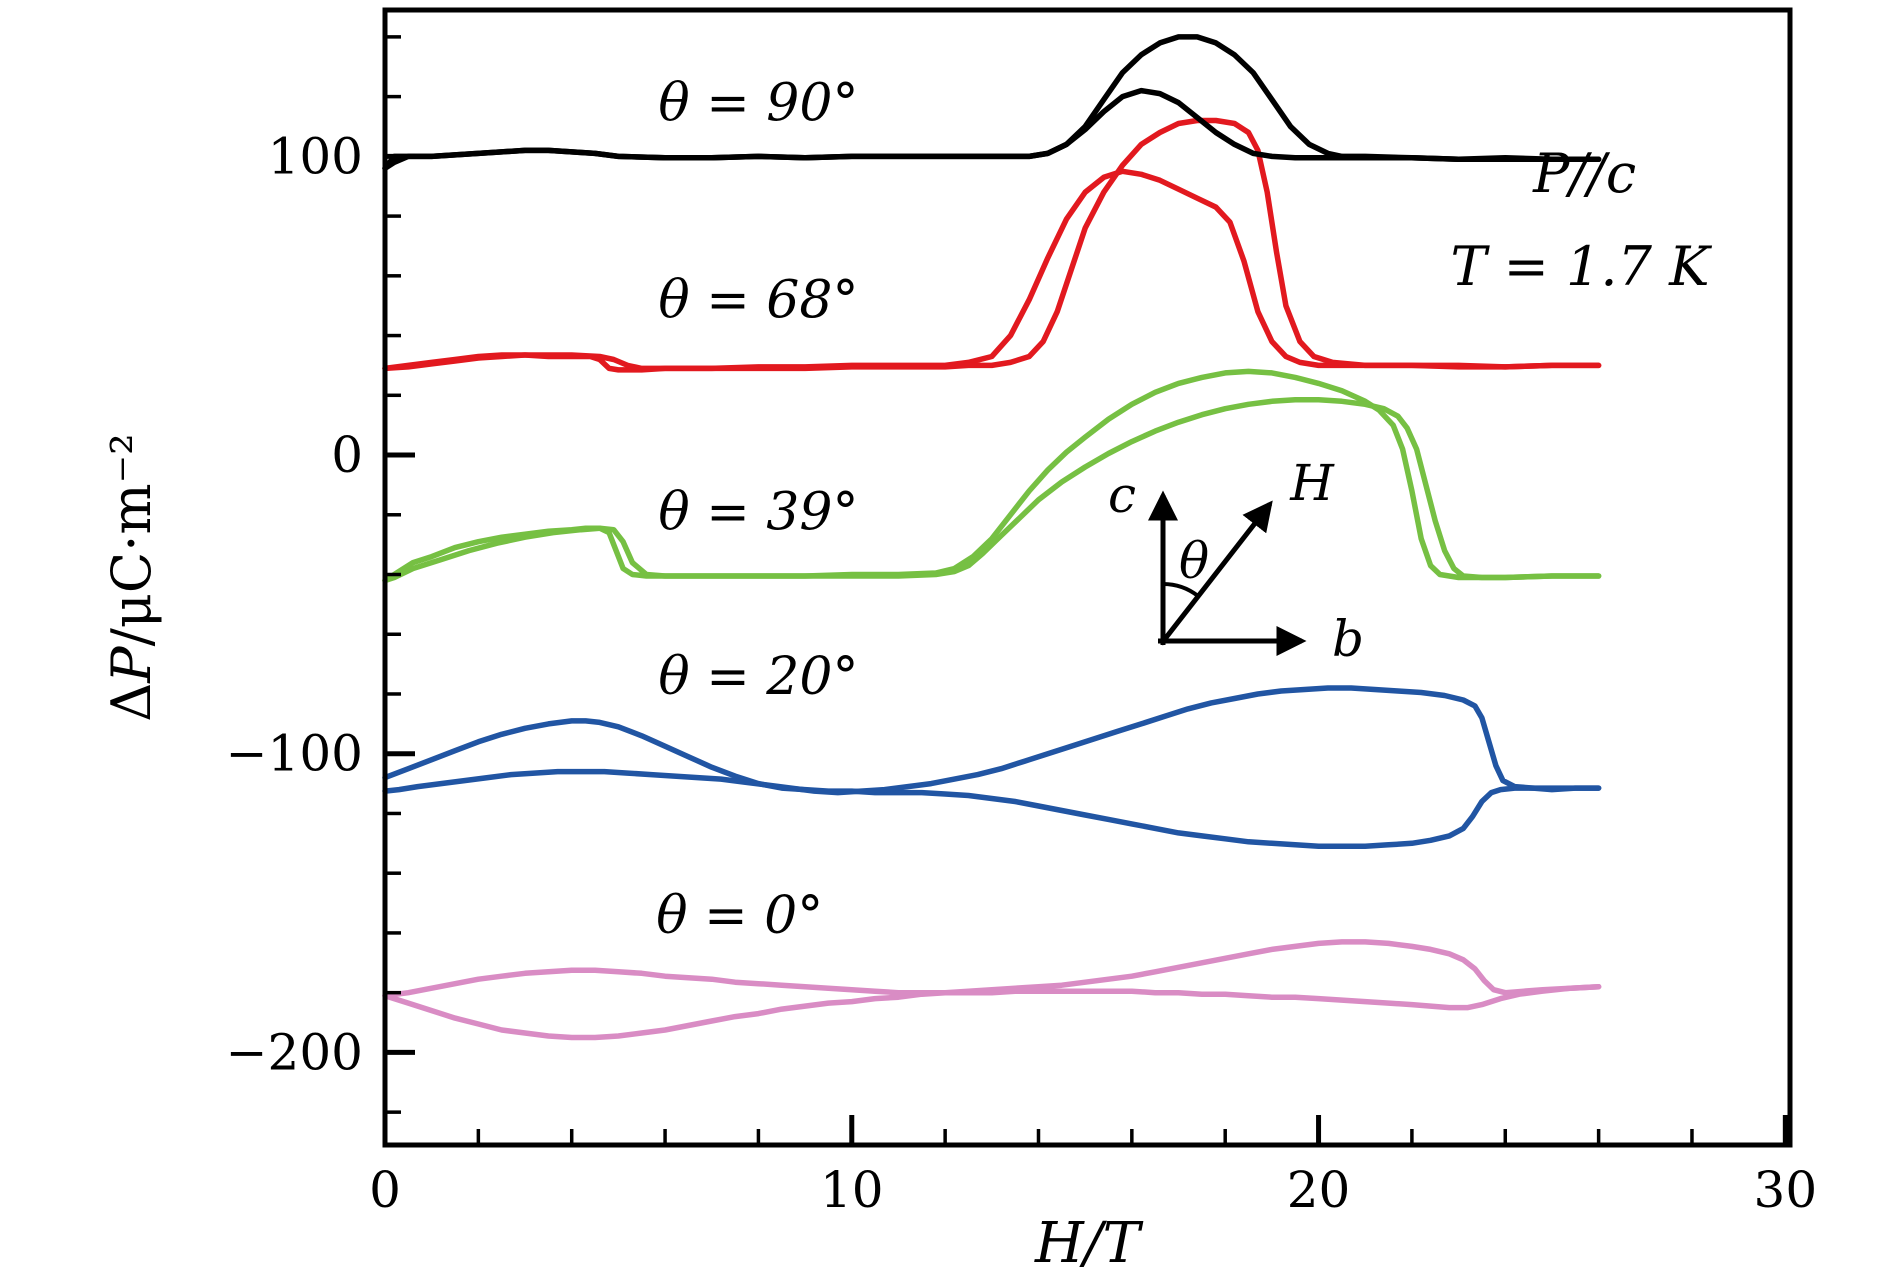 This screenshot has height=1276, width=1890. What do you see at coordinates (294, 1052) in the screenshot?
I see `y-tick-label: −200` at bounding box center [294, 1052].